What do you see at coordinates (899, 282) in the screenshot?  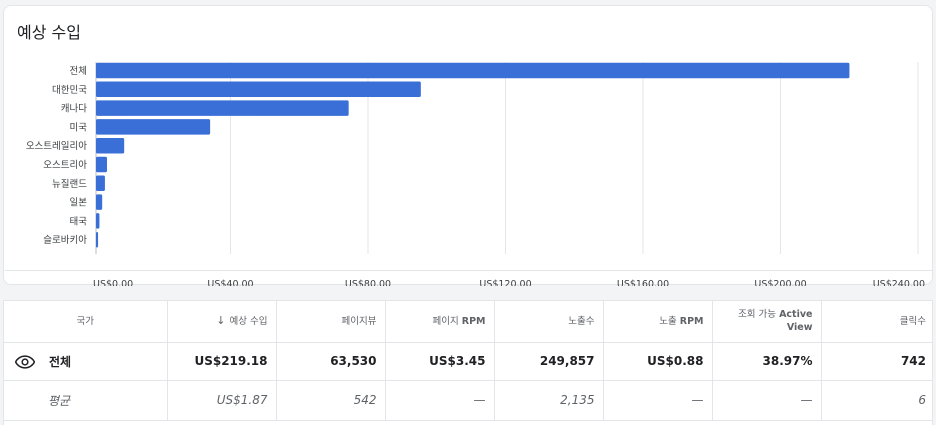 I see `x-tick-label: US$240.00` at bounding box center [899, 282].